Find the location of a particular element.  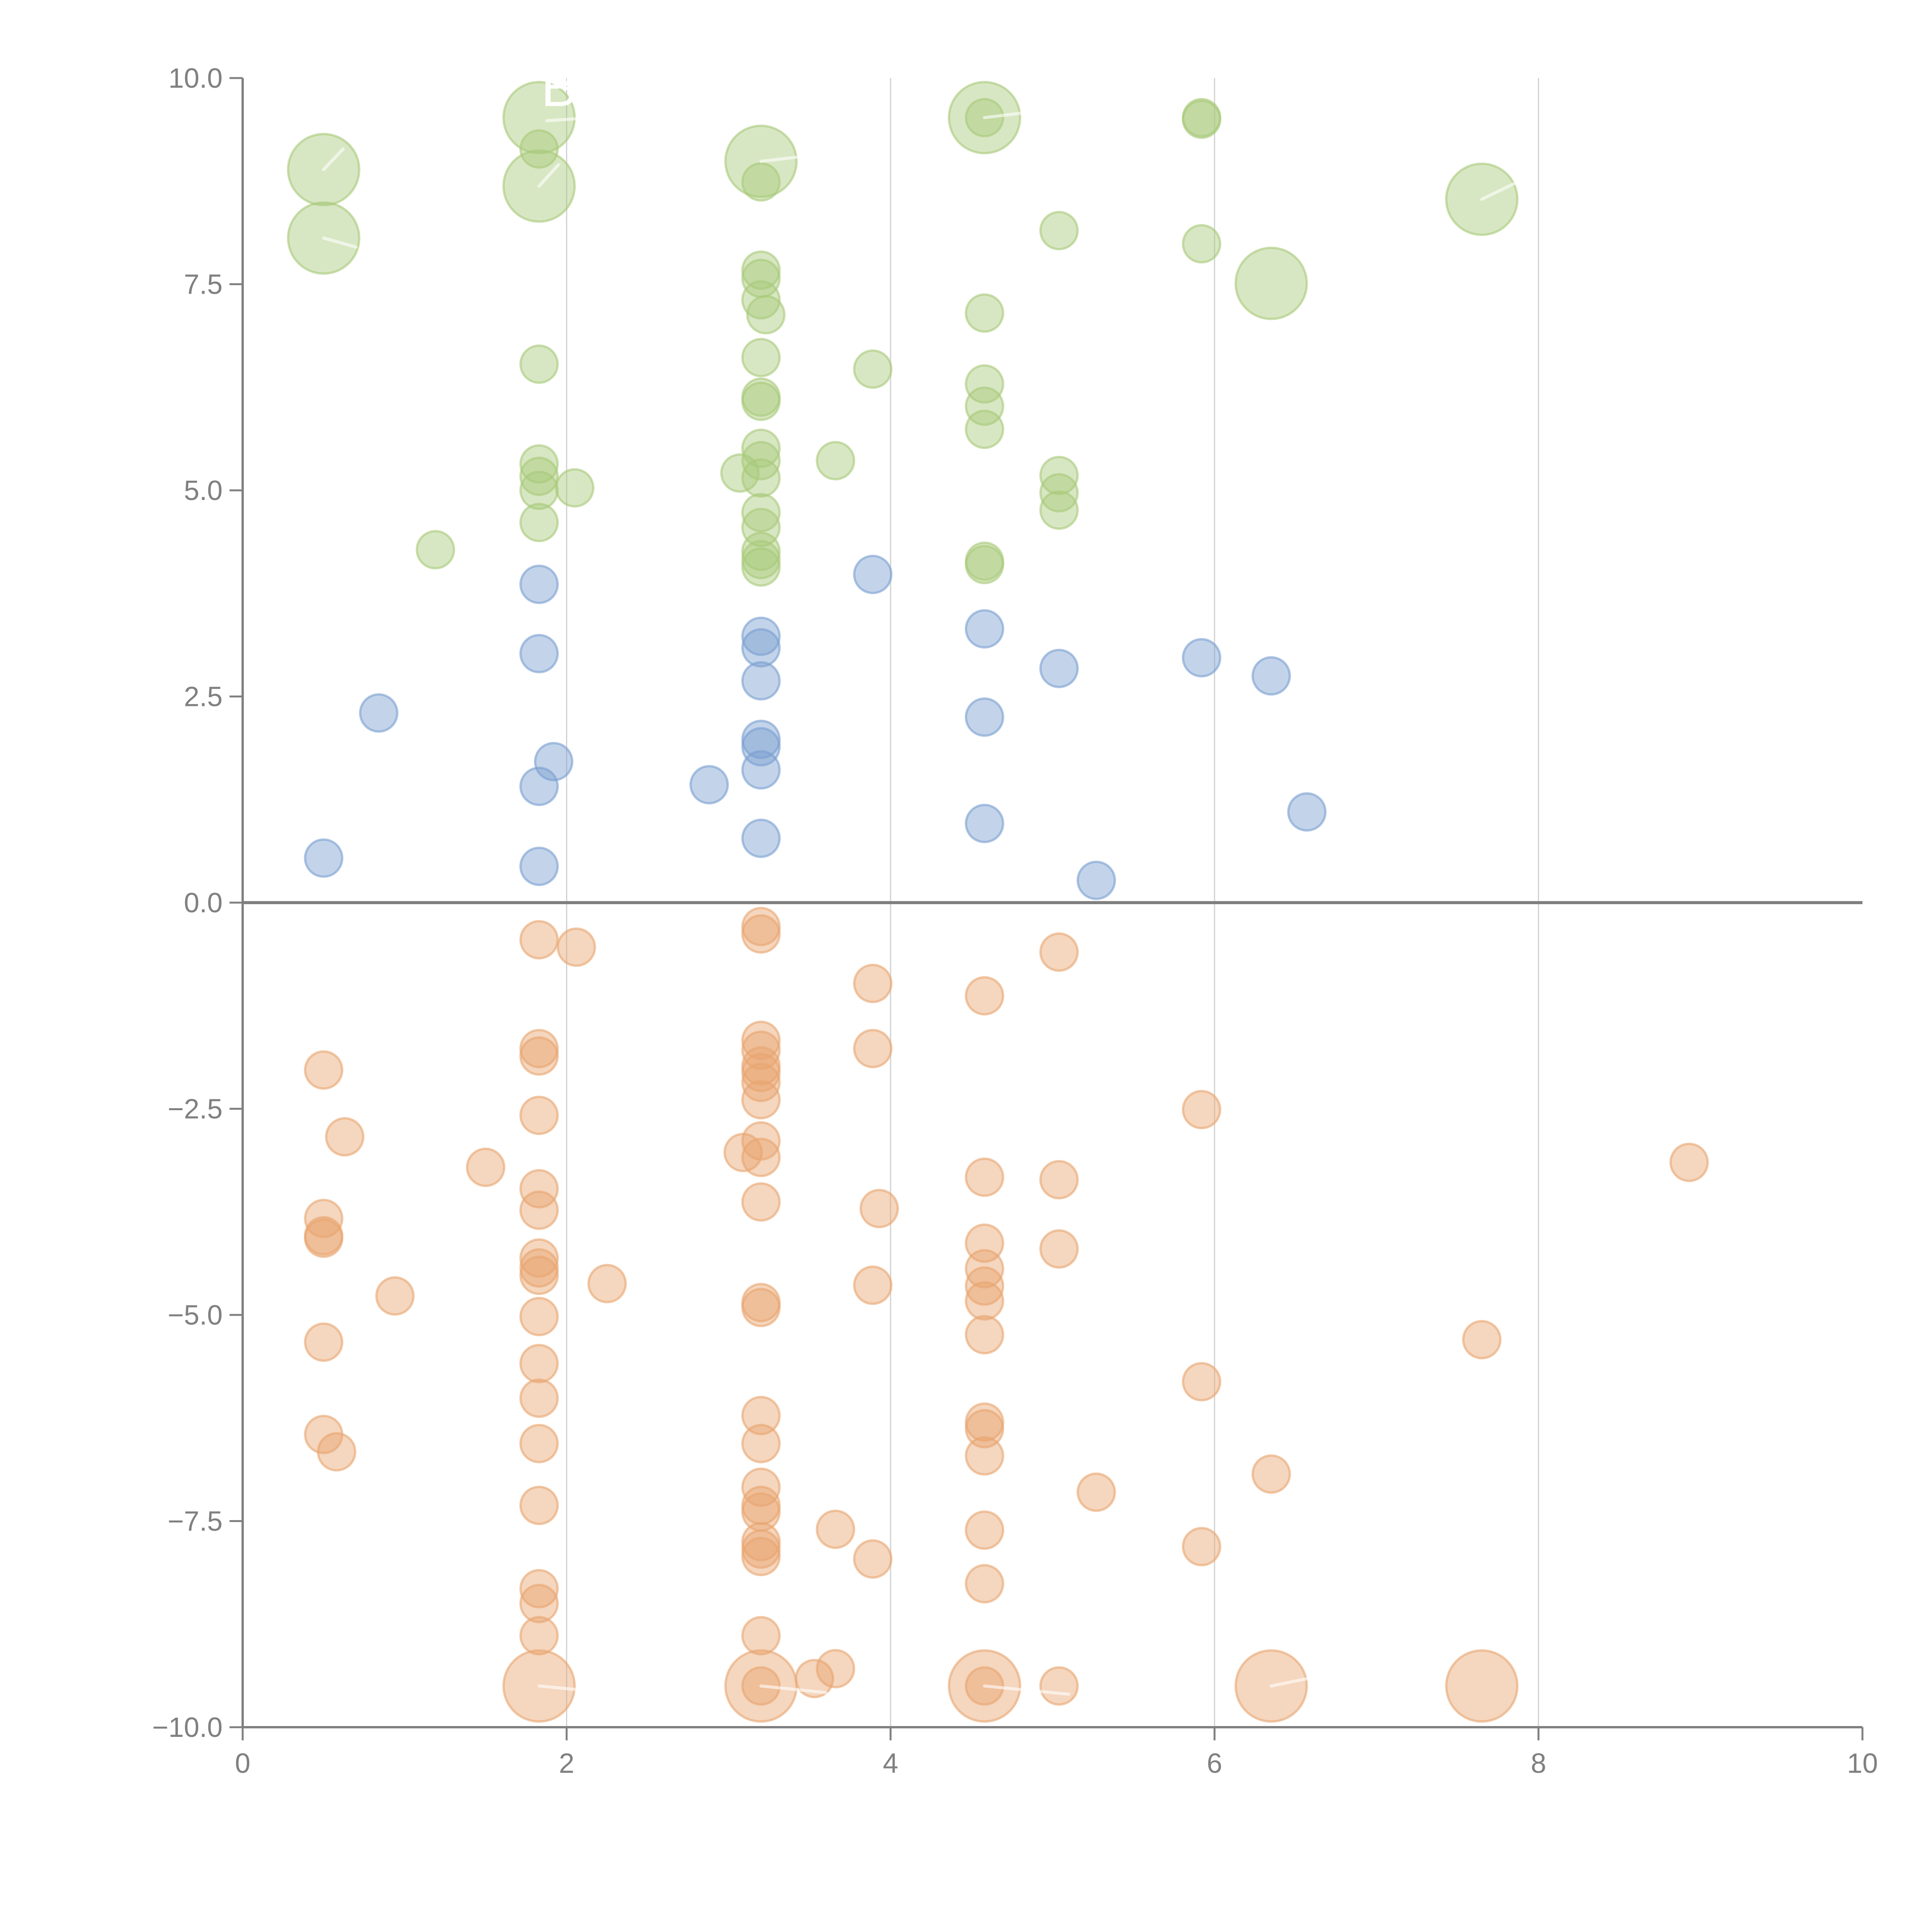

y-tick-label: 0.0 is located at coordinates (204, 903).